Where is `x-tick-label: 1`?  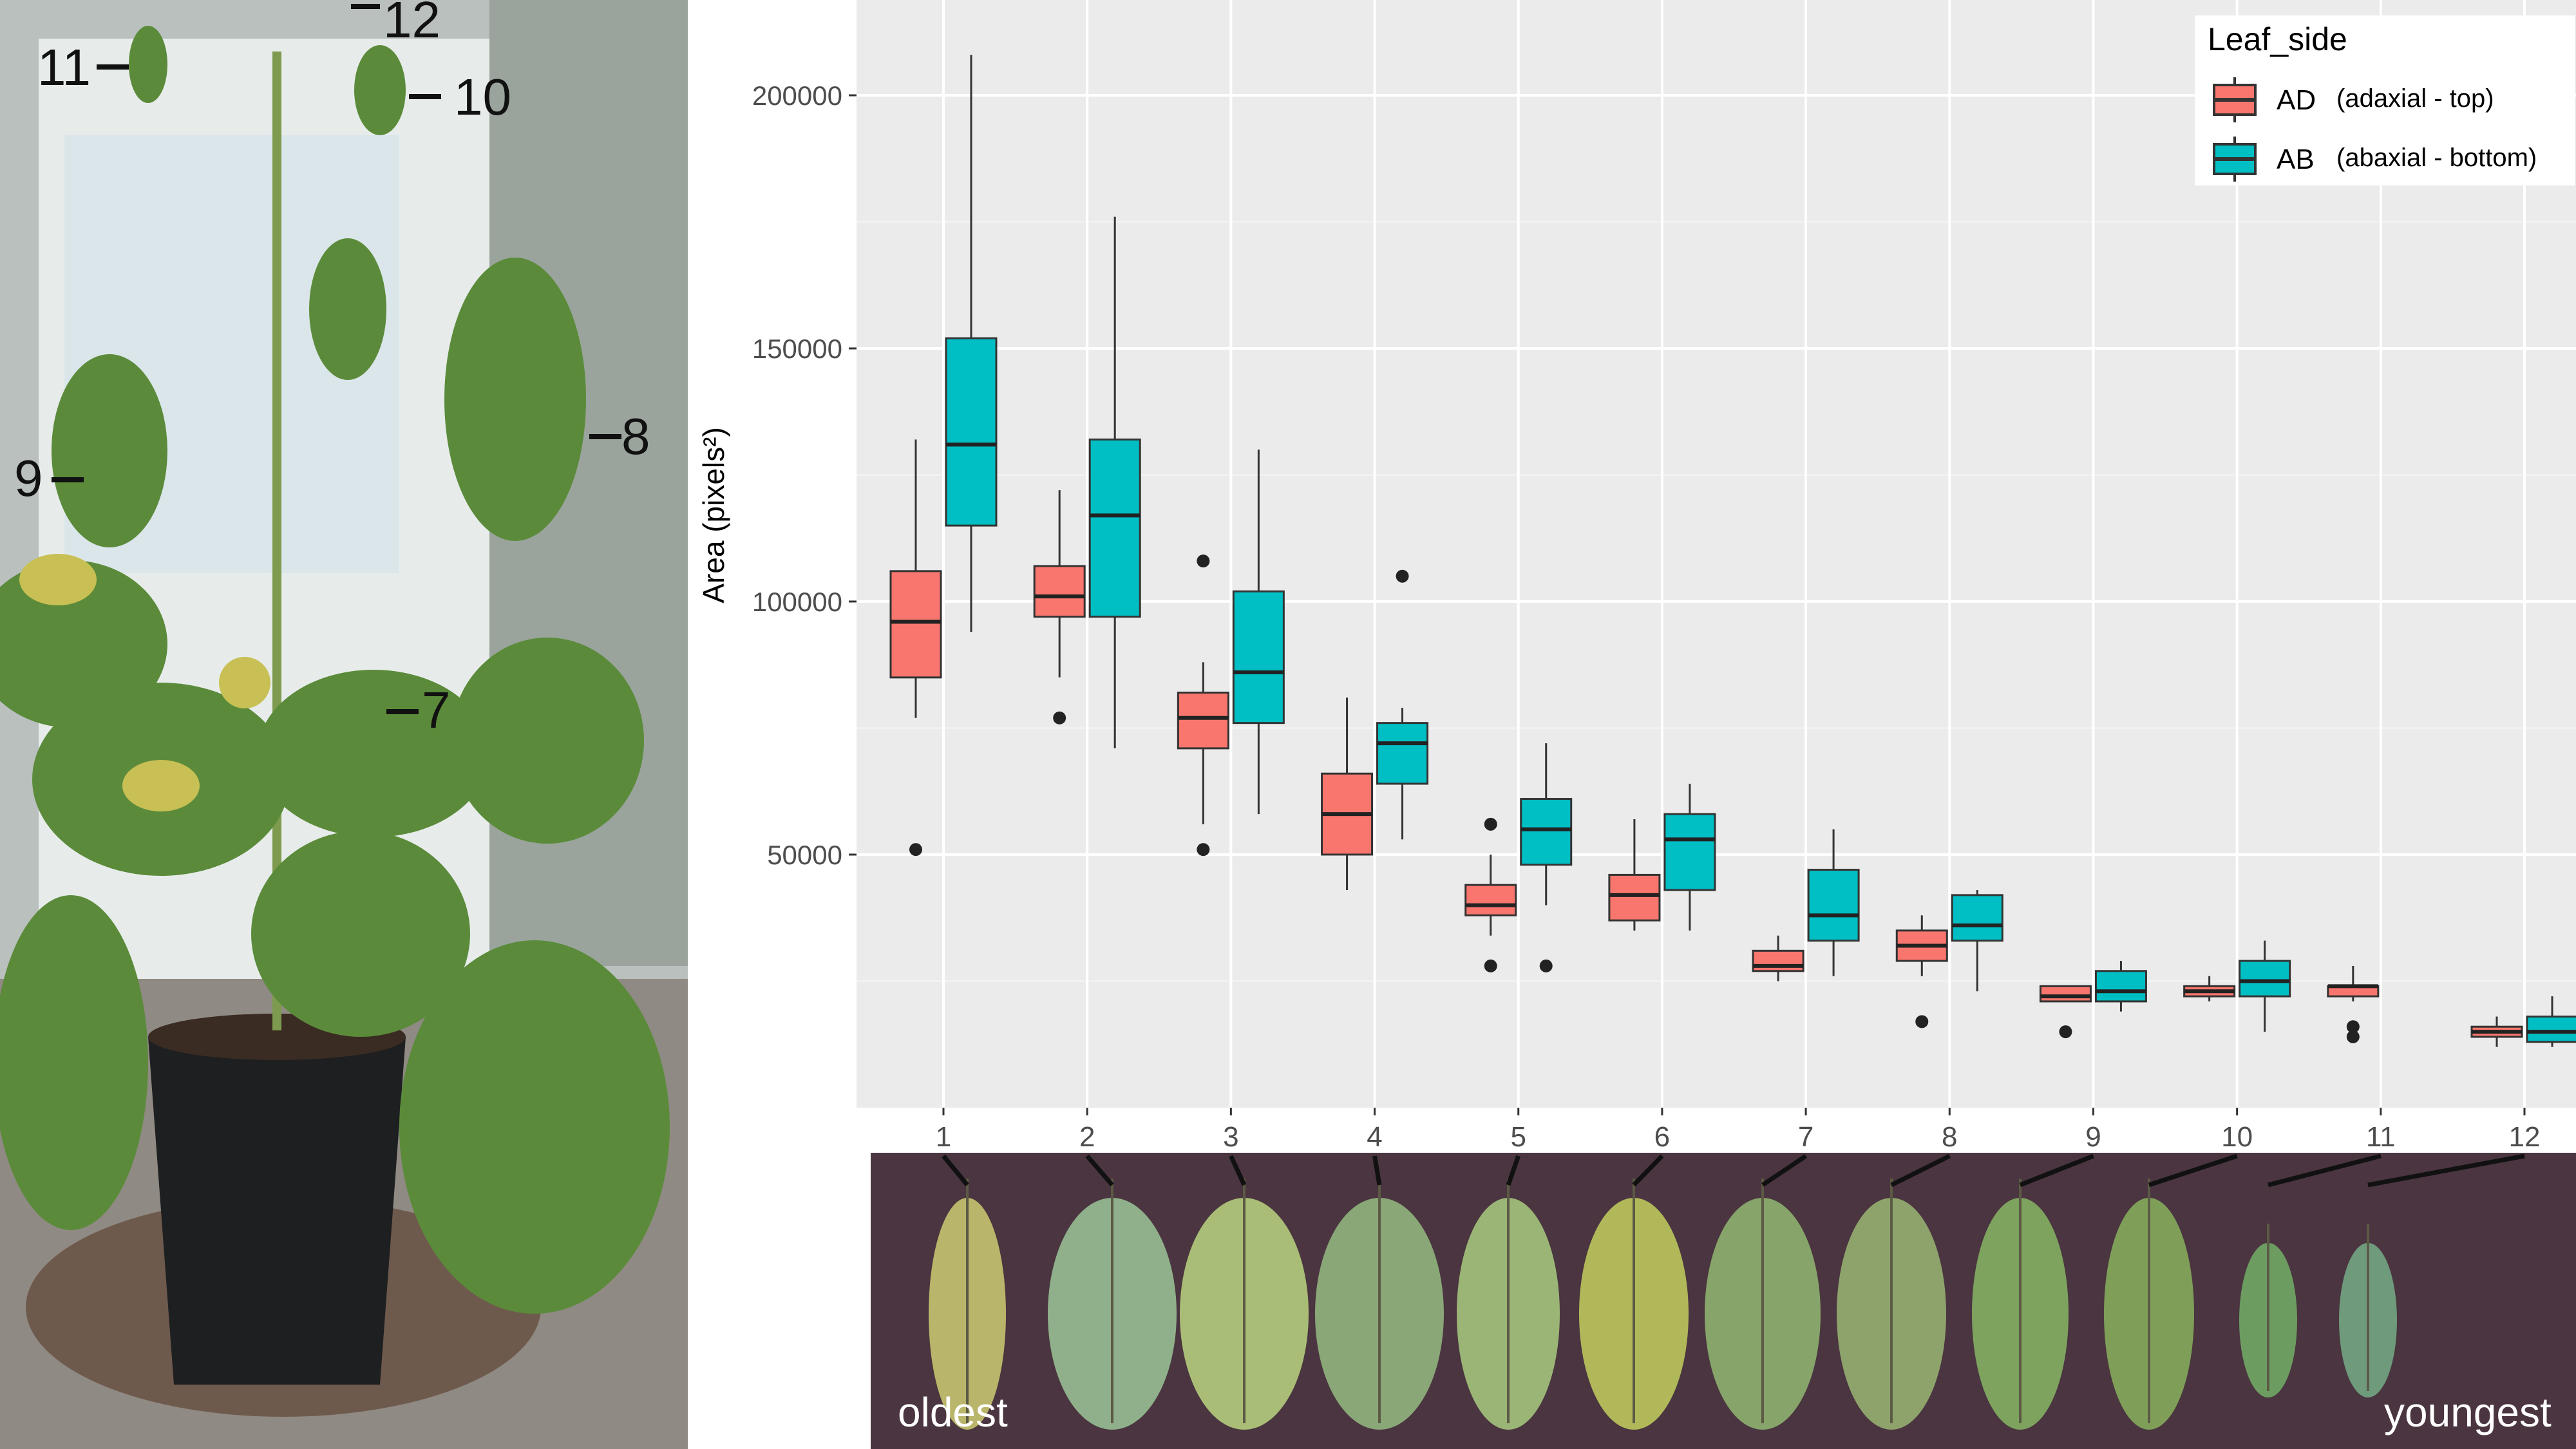 x-tick-label: 1 is located at coordinates (943, 1135).